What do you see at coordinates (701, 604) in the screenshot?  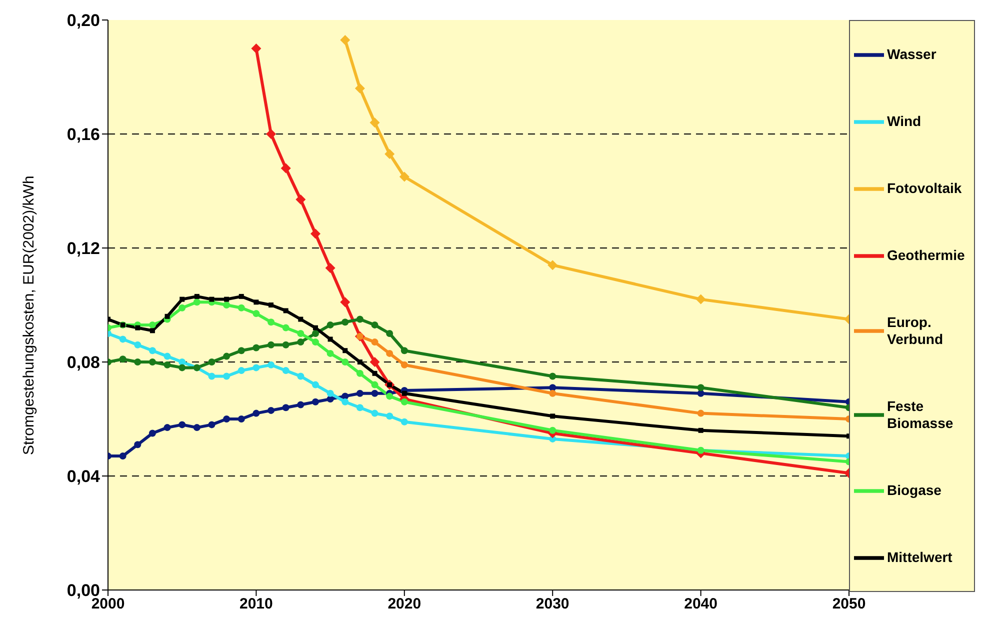 I see `x-tick-label: 2040` at bounding box center [701, 604].